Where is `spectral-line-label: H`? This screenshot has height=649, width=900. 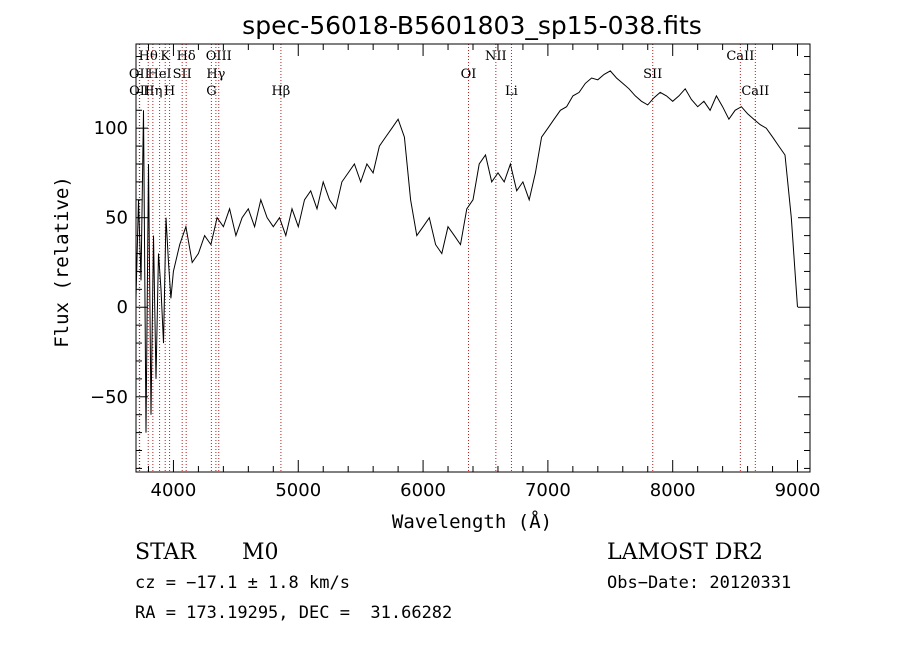 spectral-line-label: H is located at coordinates (169, 91).